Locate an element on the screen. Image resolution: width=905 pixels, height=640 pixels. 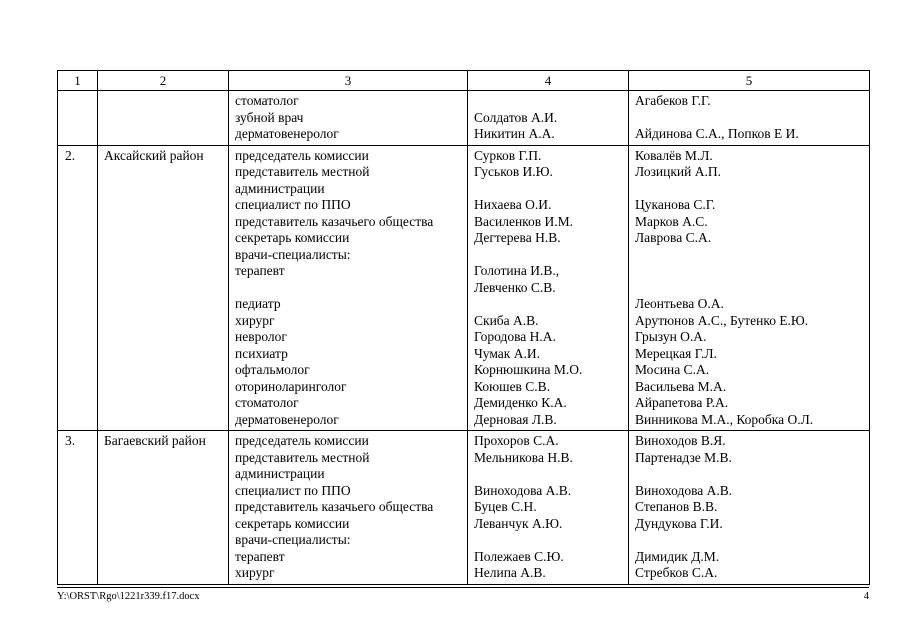
cell-line: Айрапетова Р.А. is located at coordinates (682, 402).